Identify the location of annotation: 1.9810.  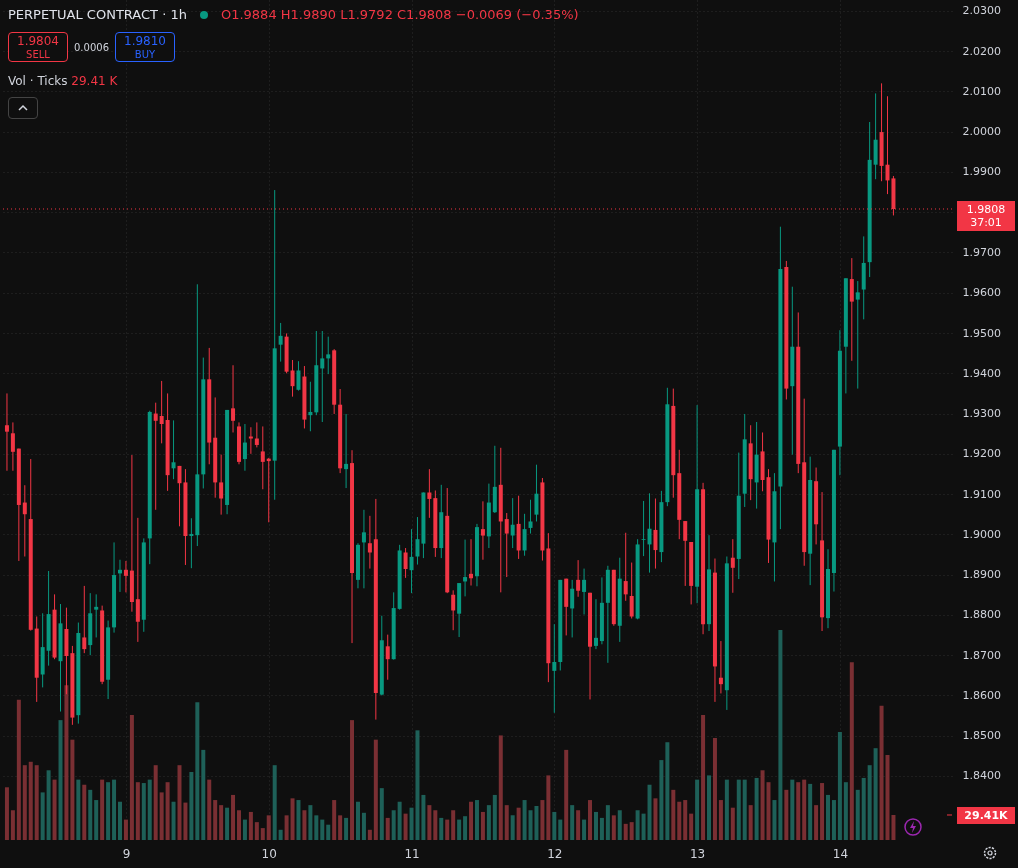
(145, 41).